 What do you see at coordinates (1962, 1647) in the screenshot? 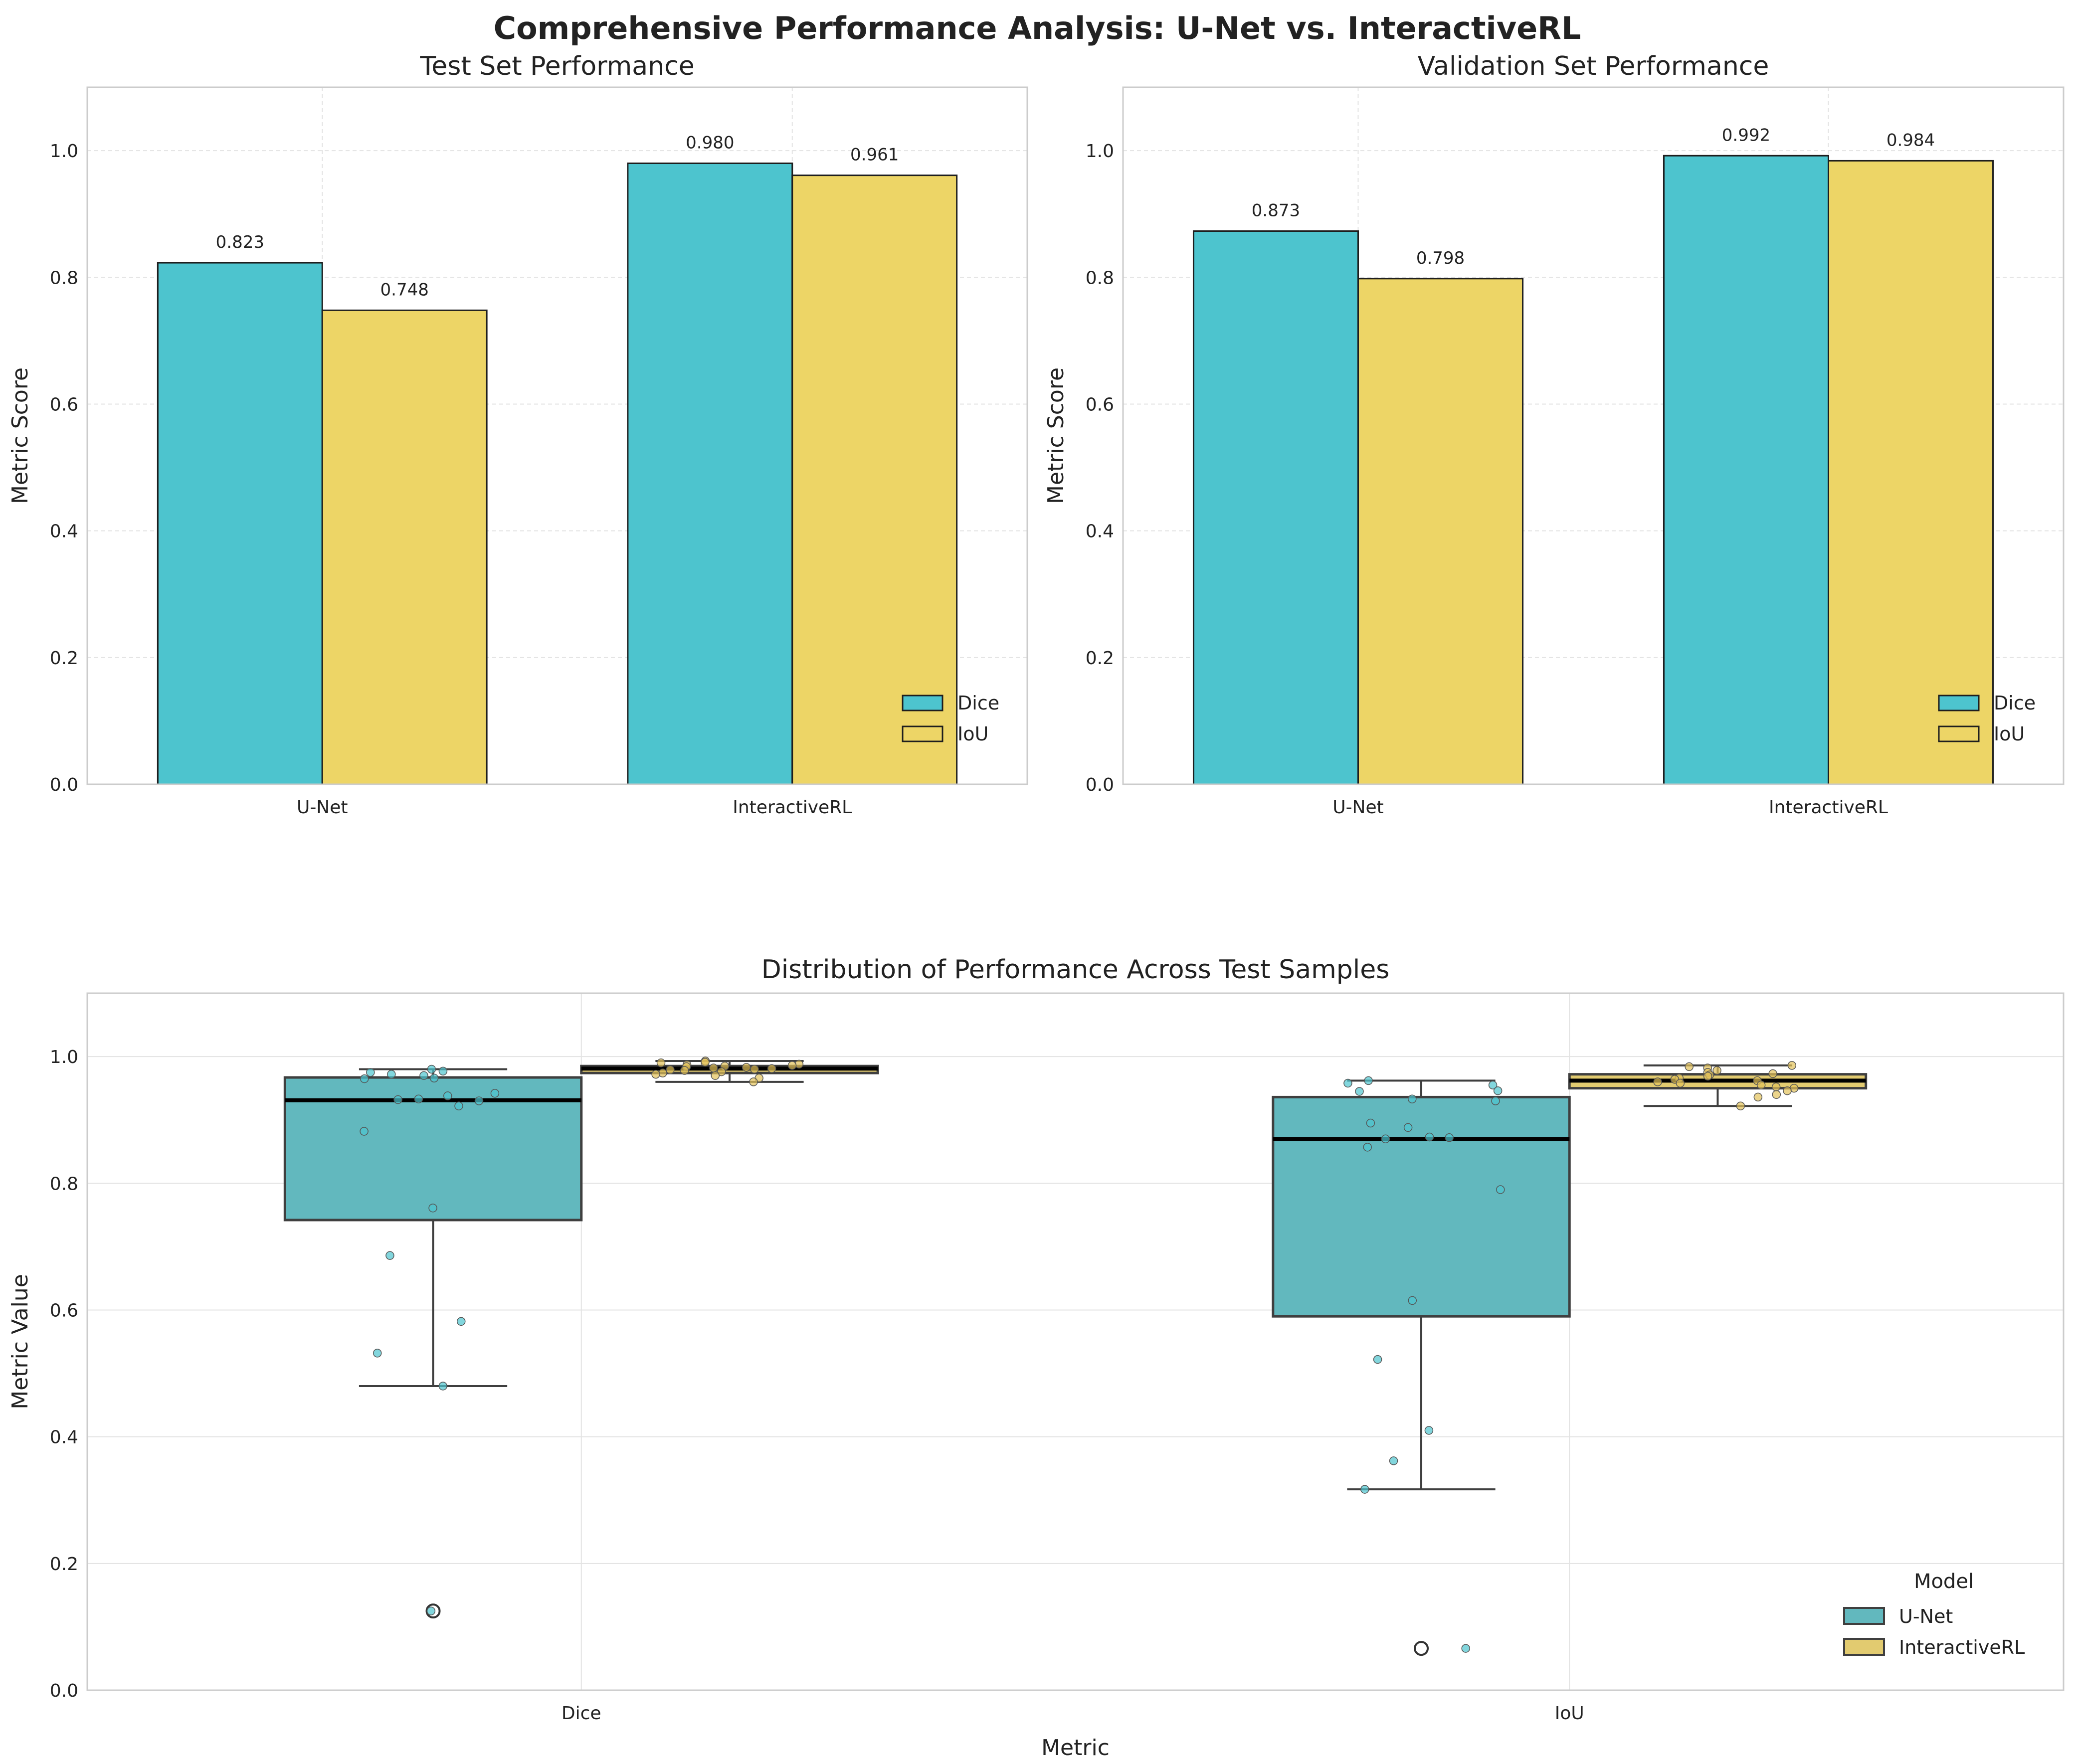
I see `legend-label: InteractiveRL` at bounding box center [1962, 1647].